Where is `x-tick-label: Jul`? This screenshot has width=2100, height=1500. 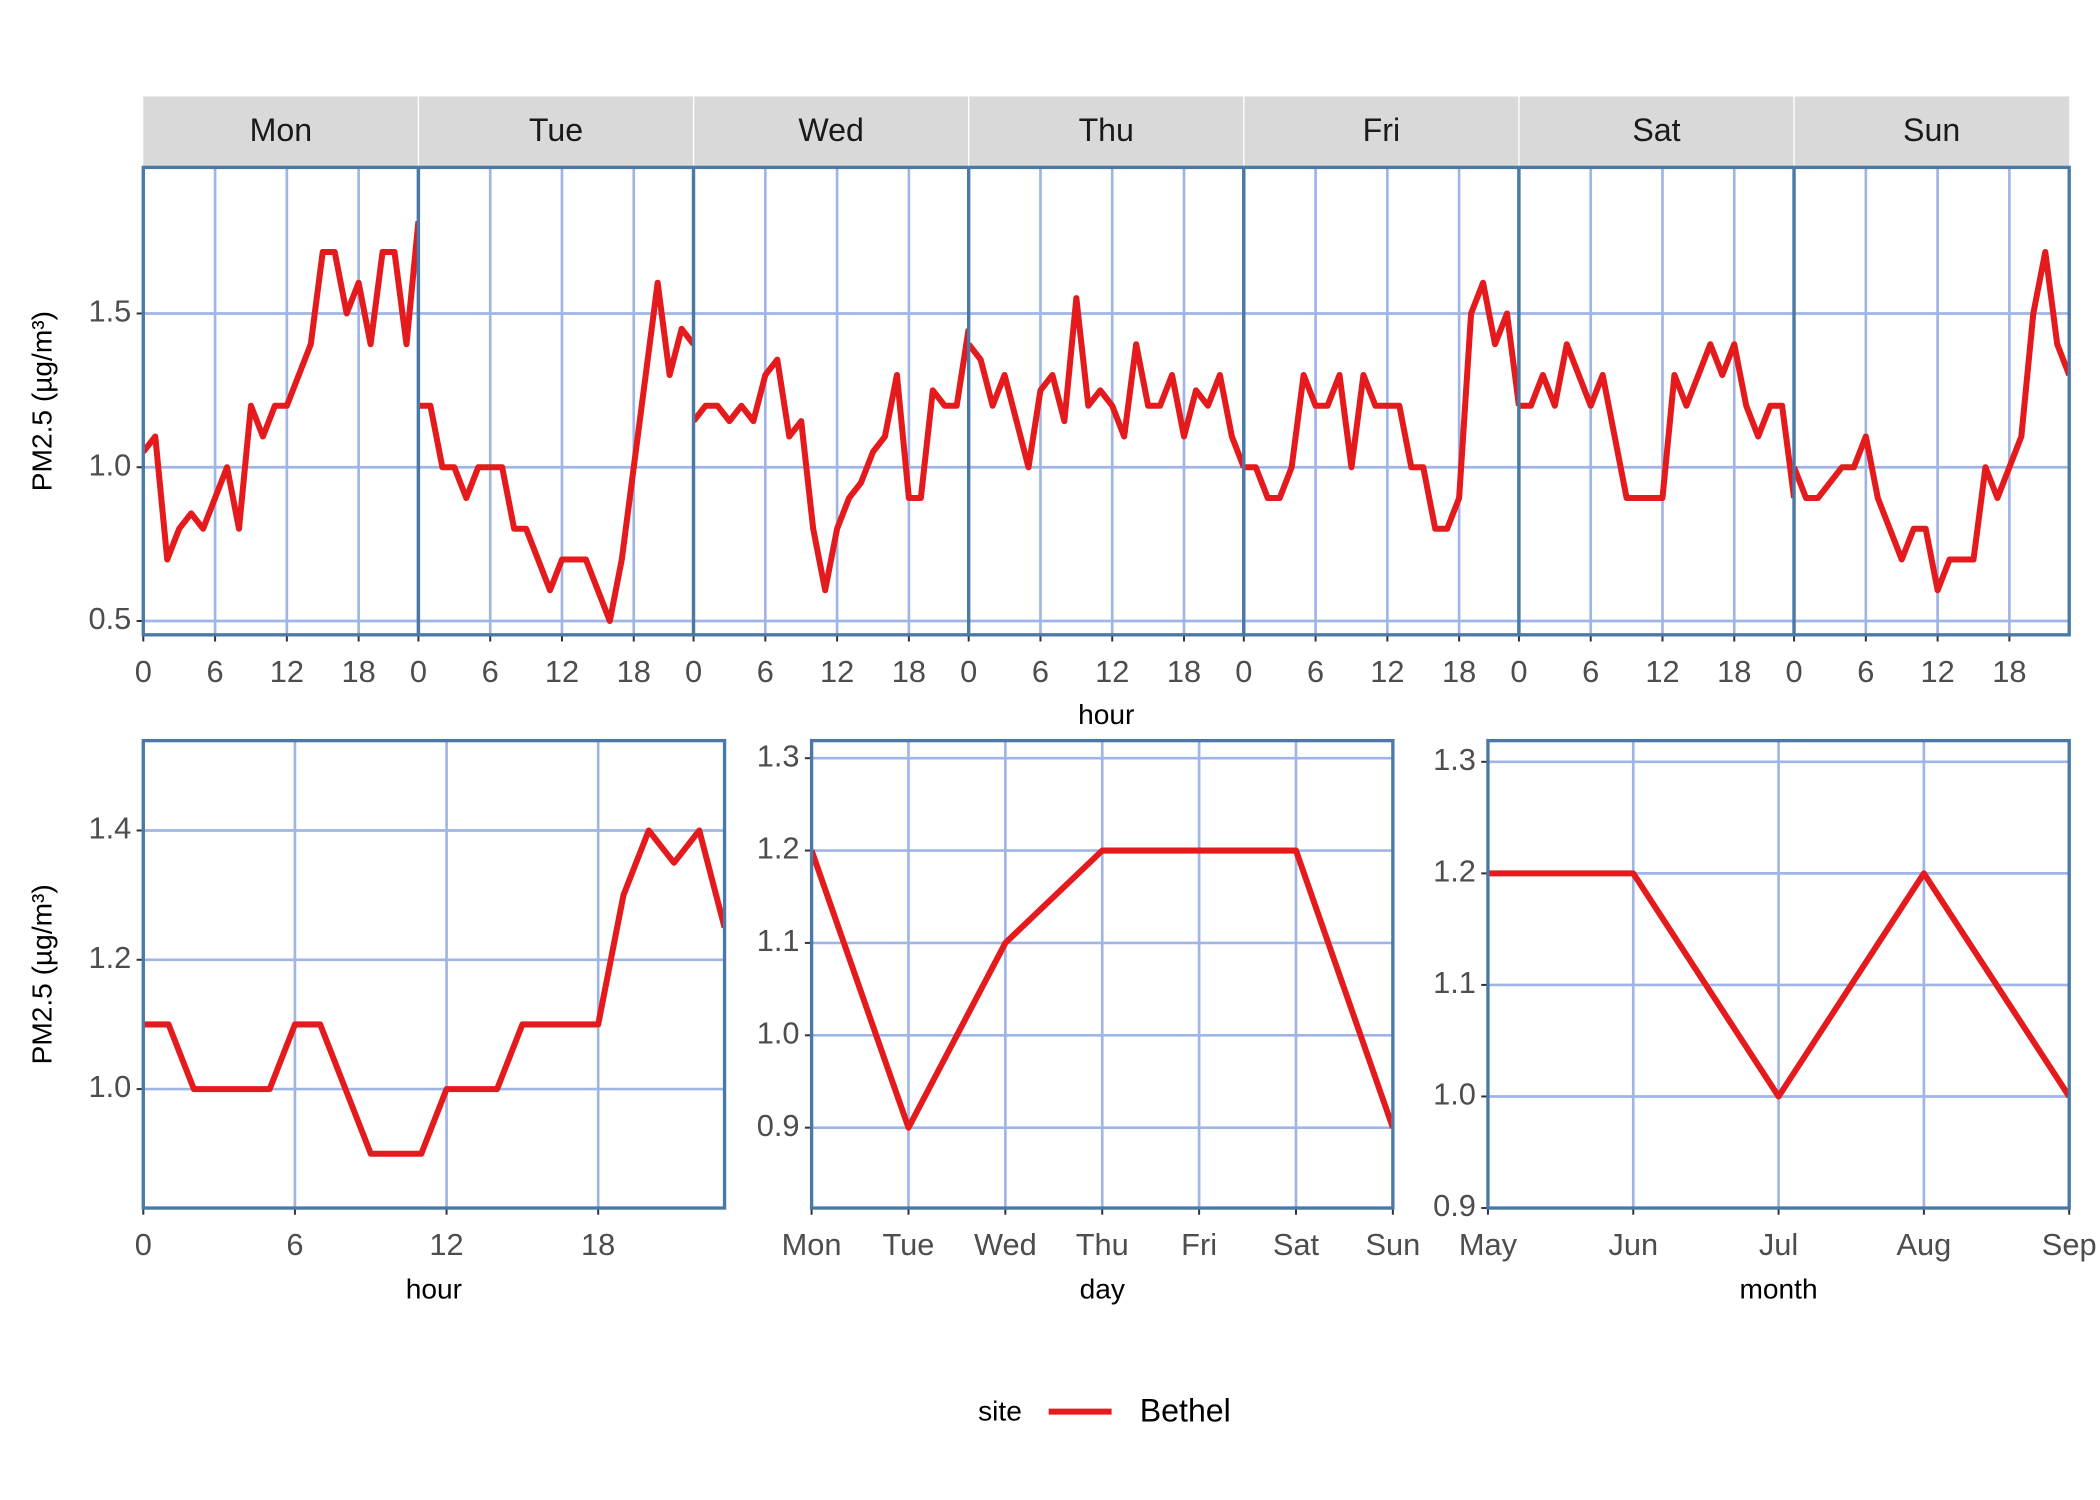 x-tick-label: Jul is located at coordinates (1778, 1244).